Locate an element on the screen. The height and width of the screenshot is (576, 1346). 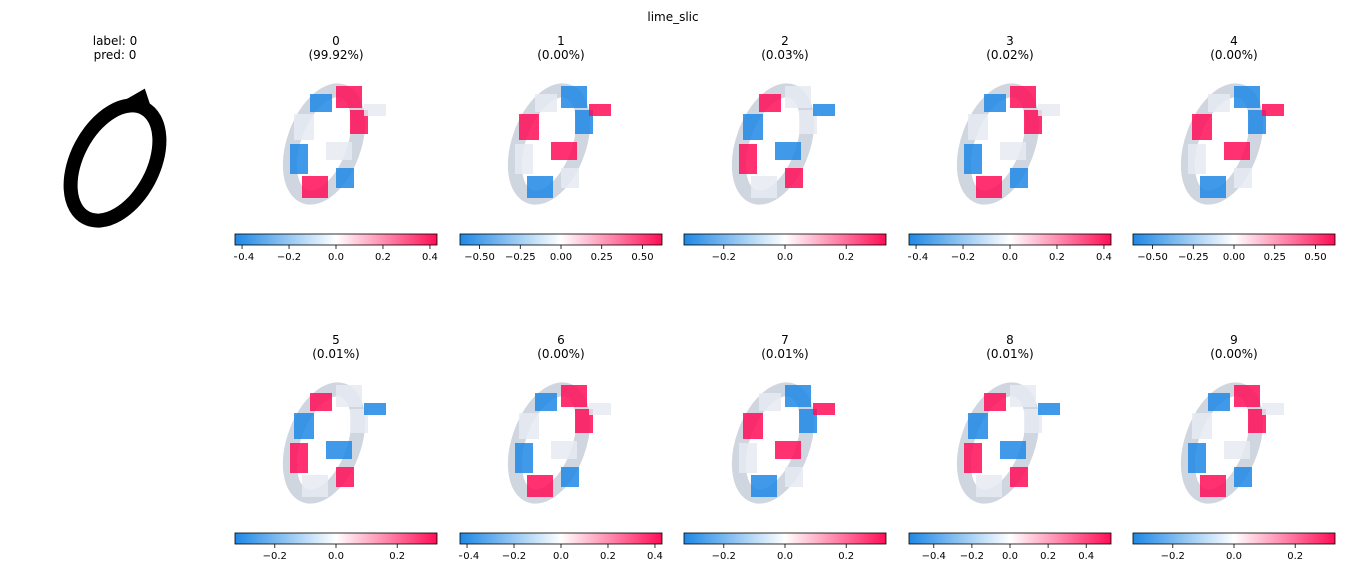
colorbar-tick-label: −0.25 is located at coordinates (1193, 257).